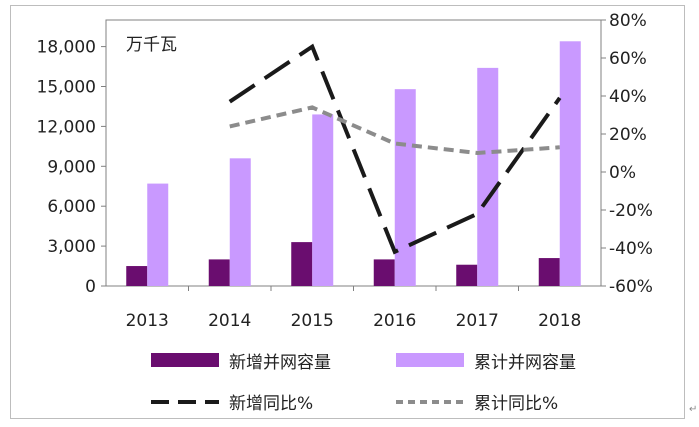  I want to click on right-tick-label: -40%, so click(631, 249).